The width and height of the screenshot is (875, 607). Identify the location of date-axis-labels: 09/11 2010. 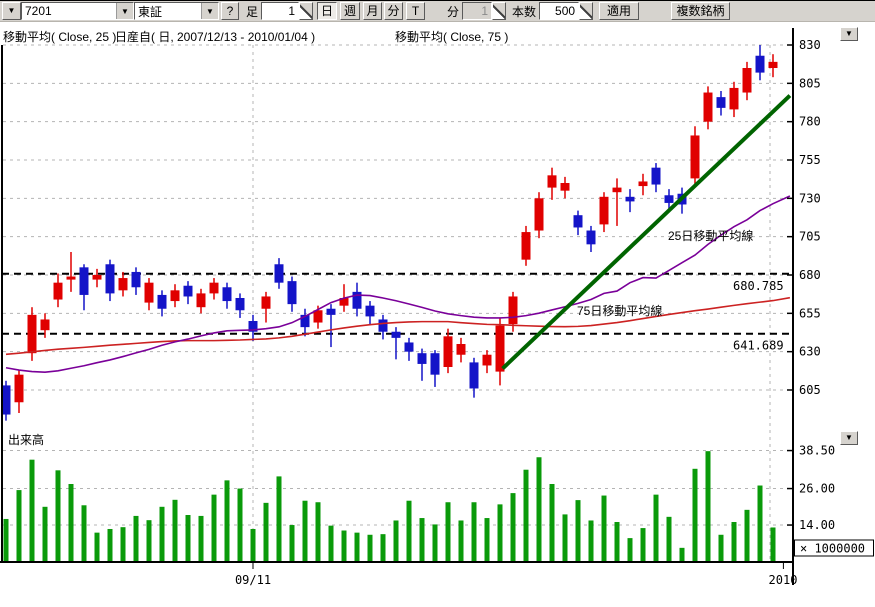
(516, 574).